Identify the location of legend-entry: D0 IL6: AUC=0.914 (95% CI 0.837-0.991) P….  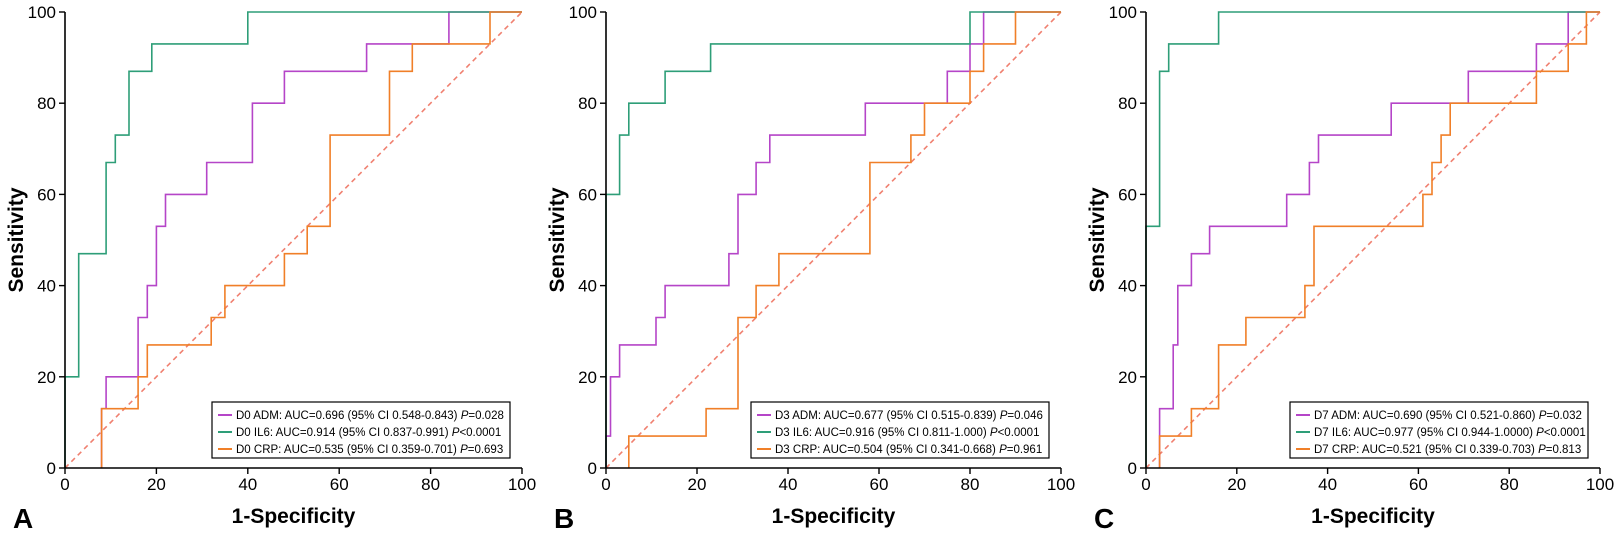
(368, 433).